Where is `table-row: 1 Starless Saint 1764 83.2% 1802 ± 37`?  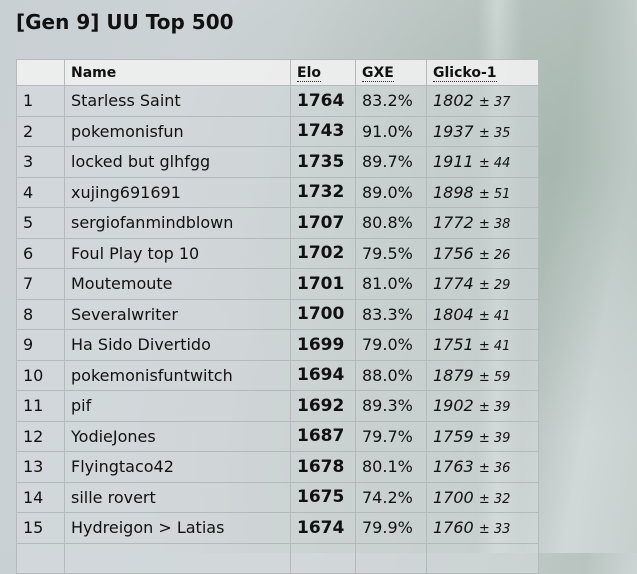
table-row: 1 Starless Saint 1764 83.2% 1802 ± 37 is located at coordinates (277, 101).